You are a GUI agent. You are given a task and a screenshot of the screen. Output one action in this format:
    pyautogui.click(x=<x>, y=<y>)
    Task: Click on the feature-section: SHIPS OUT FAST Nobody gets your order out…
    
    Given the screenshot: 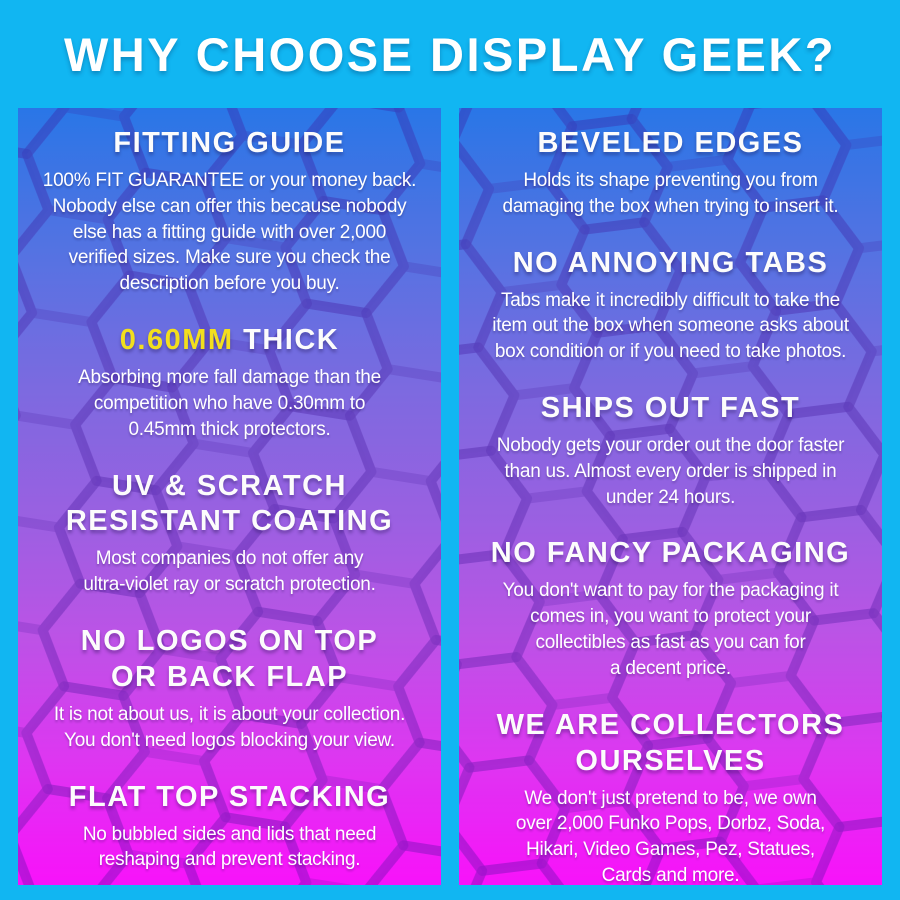 What is the action you would take?
    pyautogui.click(x=670, y=450)
    